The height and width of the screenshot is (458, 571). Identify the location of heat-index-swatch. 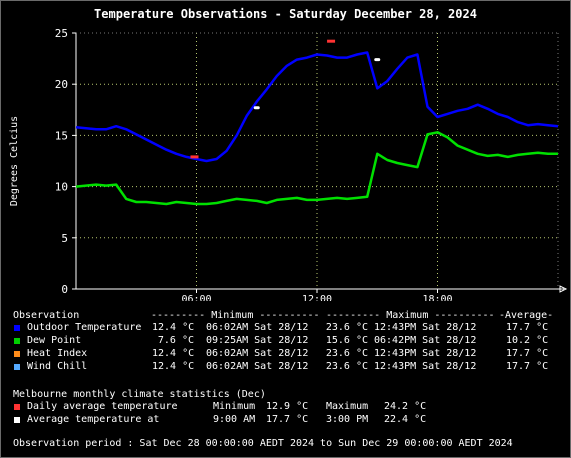
(17, 354).